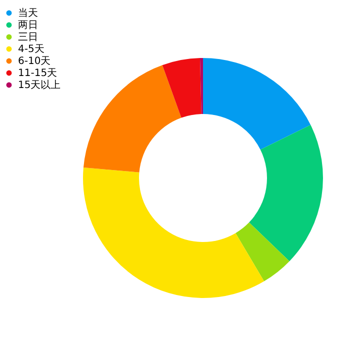  I want to click on legend-label: 11-15天, so click(38, 73).